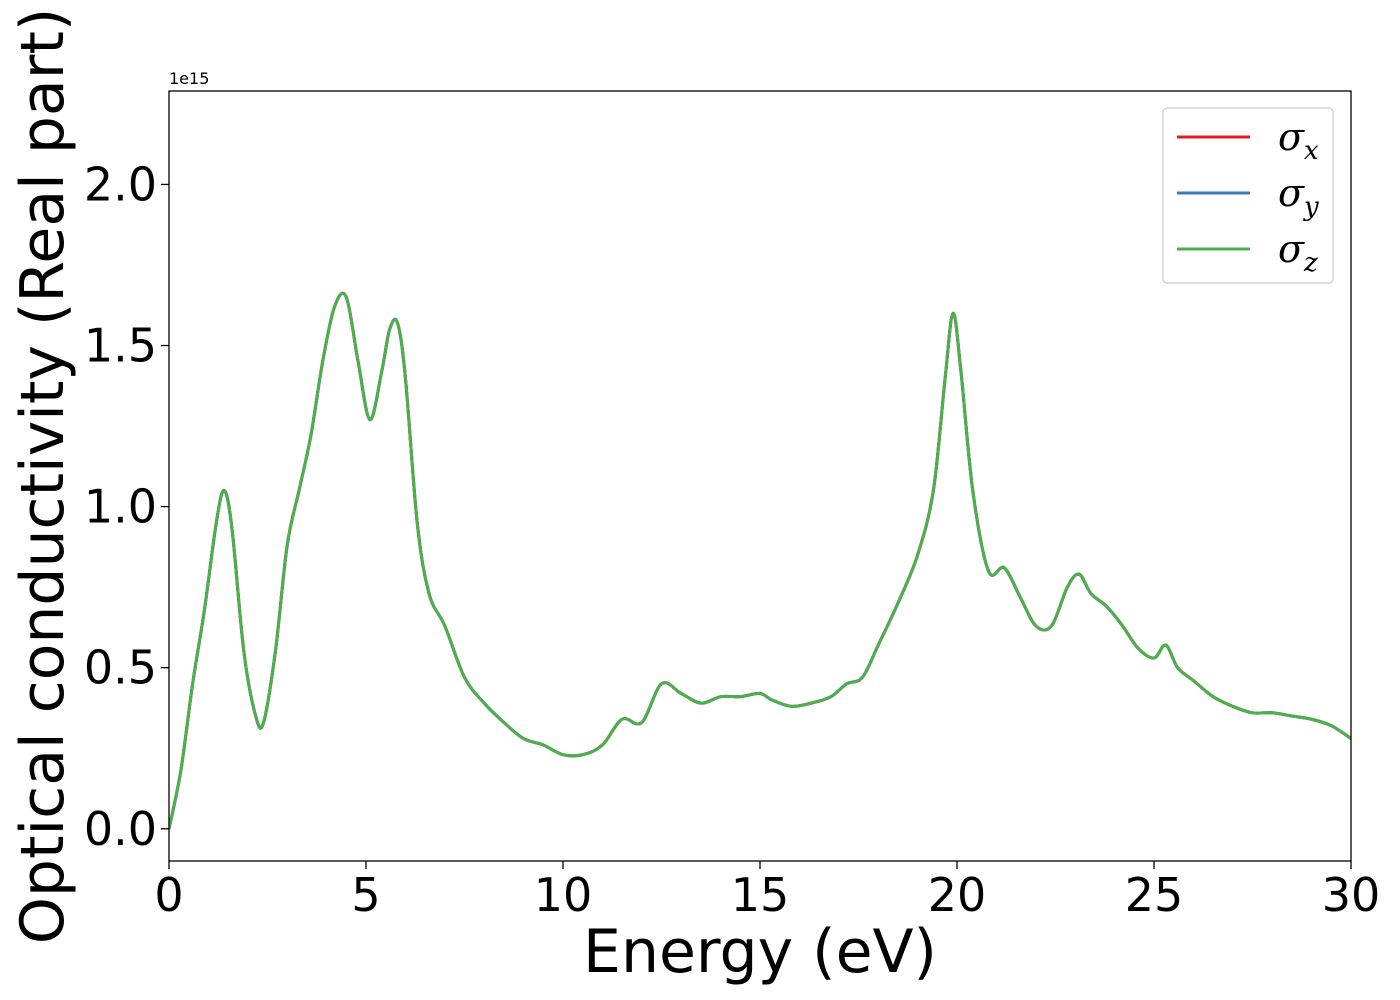 The height and width of the screenshot is (1000, 1400). Describe the element at coordinates (760, 952) in the screenshot. I see `x-axis-label: Energy (eV)` at that location.